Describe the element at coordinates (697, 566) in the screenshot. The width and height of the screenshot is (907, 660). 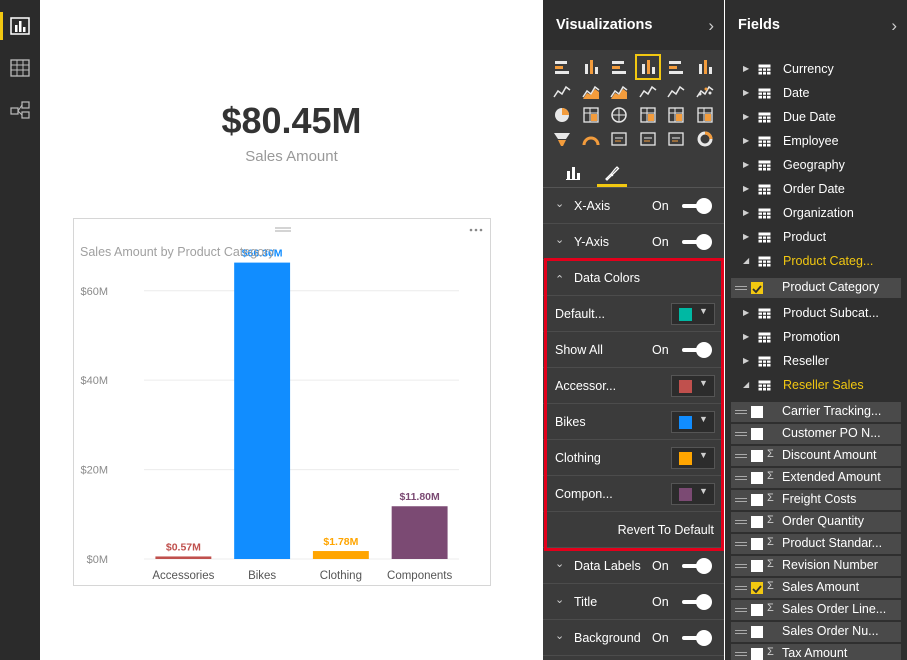
I see `data-labels-toggle` at that location.